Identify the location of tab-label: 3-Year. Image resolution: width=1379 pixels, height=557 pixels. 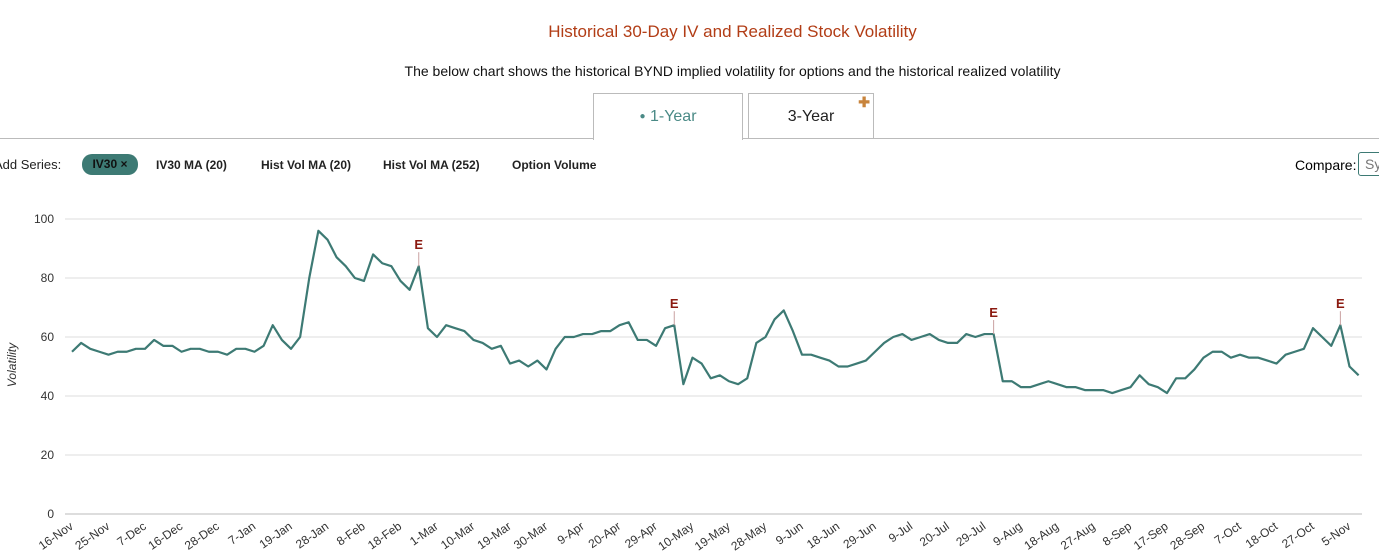
(811, 116).